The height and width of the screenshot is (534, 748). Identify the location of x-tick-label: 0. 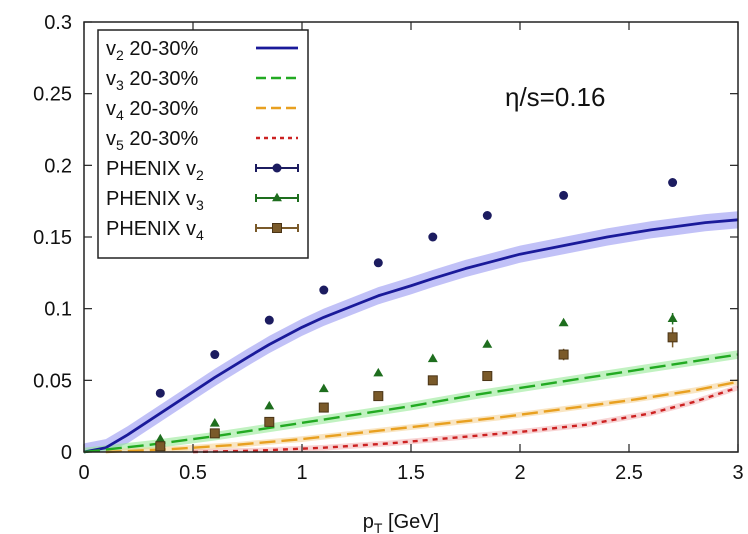
(83, 473).